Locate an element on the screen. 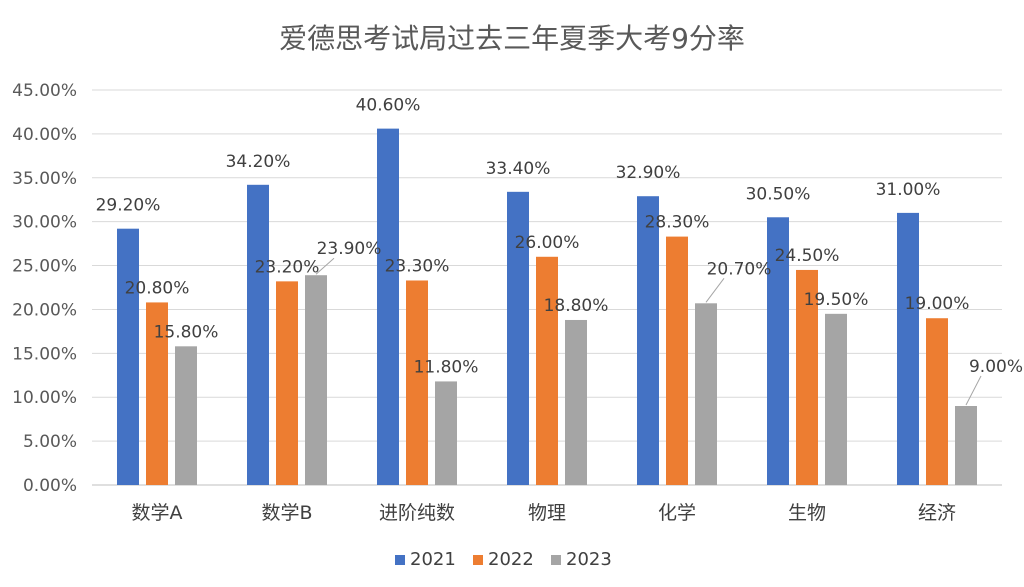  data-label: 33.40% is located at coordinates (518, 169).